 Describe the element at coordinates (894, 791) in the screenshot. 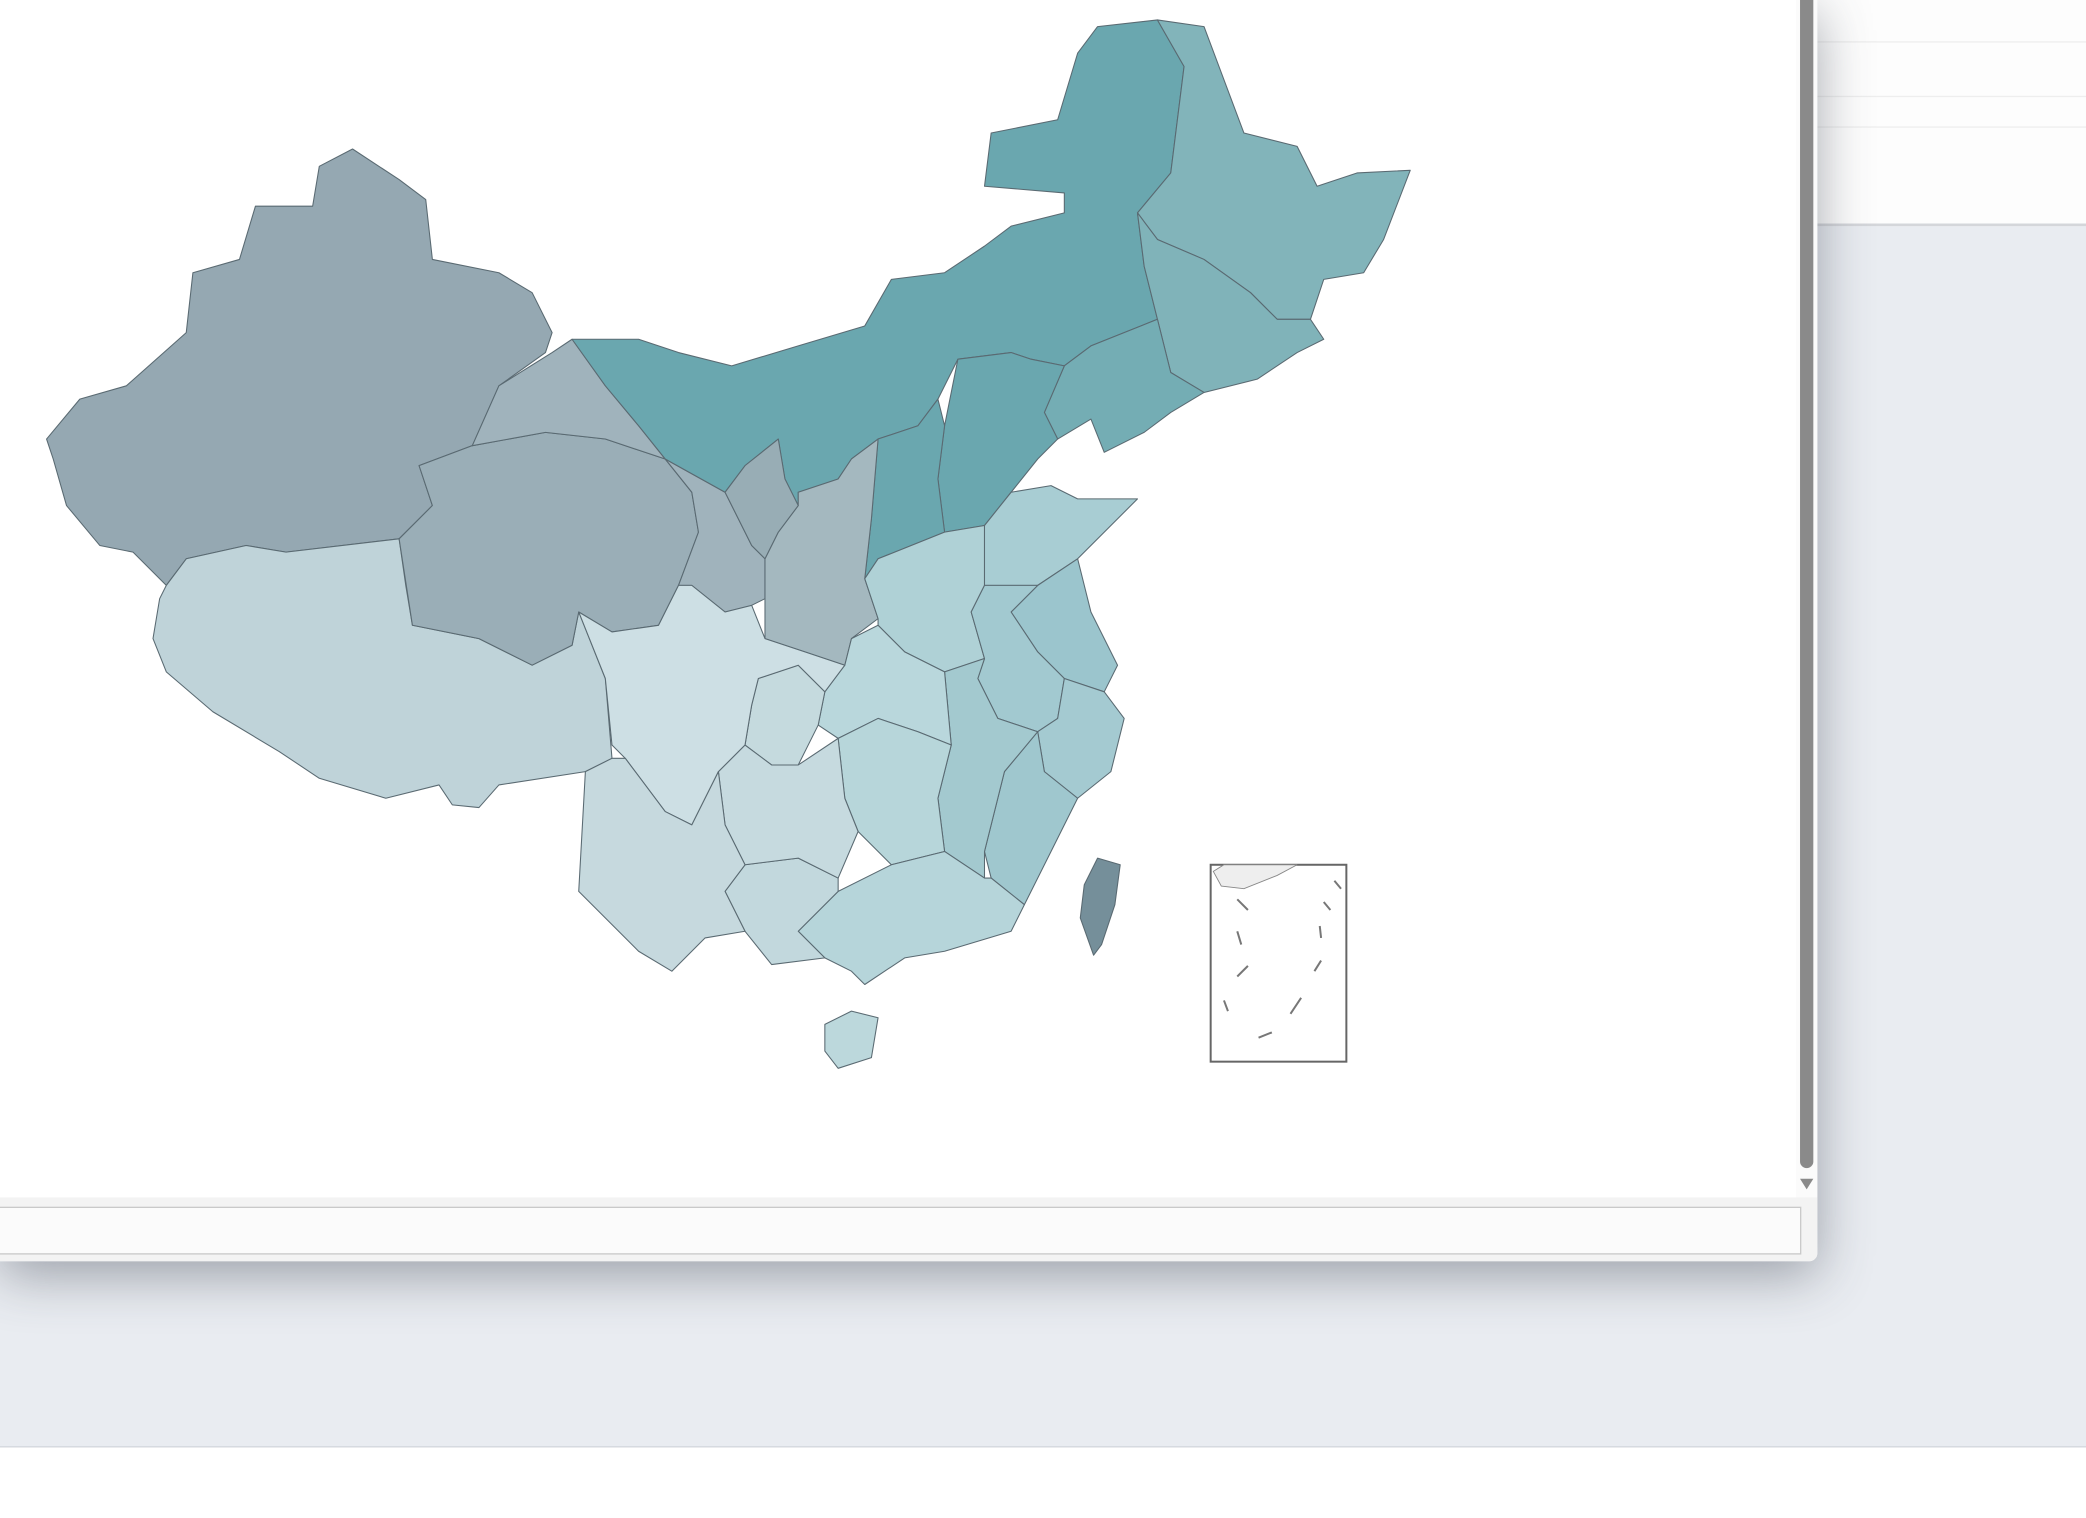

I see `region-hunan` at that location.